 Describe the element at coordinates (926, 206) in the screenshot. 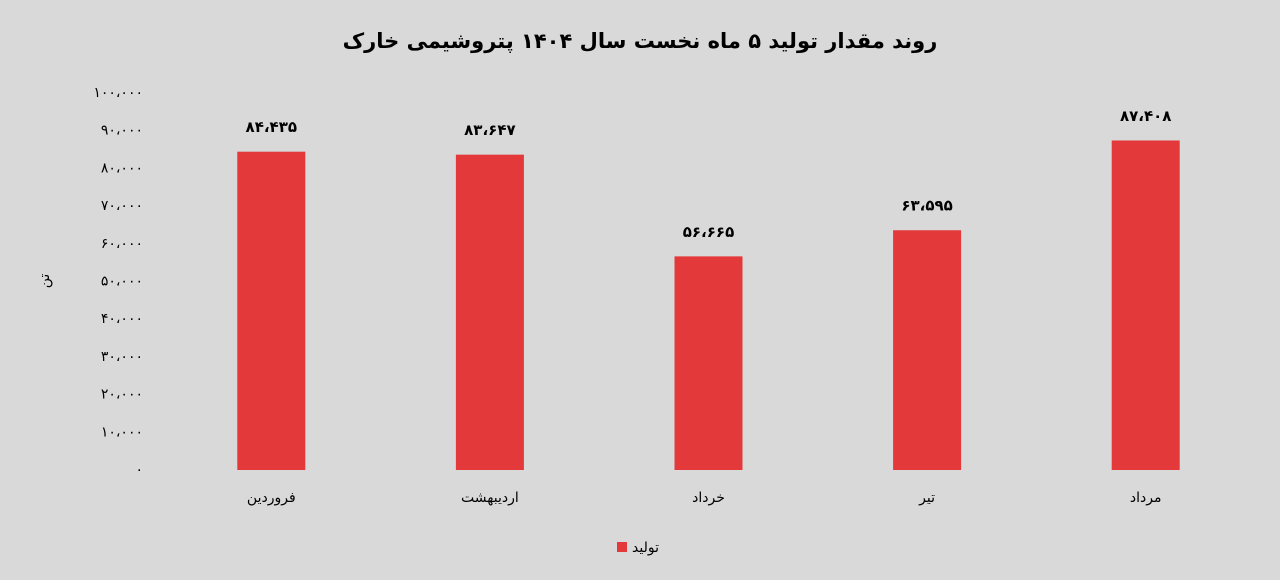

I see `data-label: ۶۳،۵۹۵` at that location.